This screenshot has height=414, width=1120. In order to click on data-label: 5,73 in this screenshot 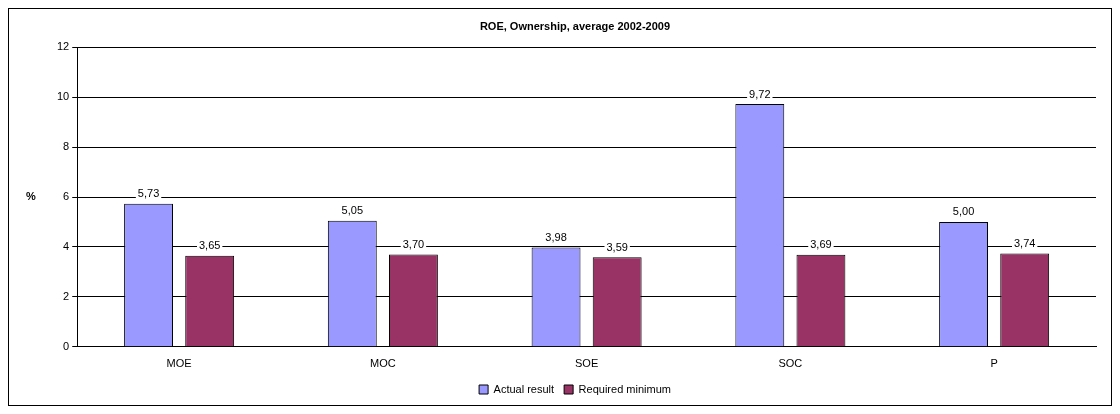, I will do `click(148, 193)`.